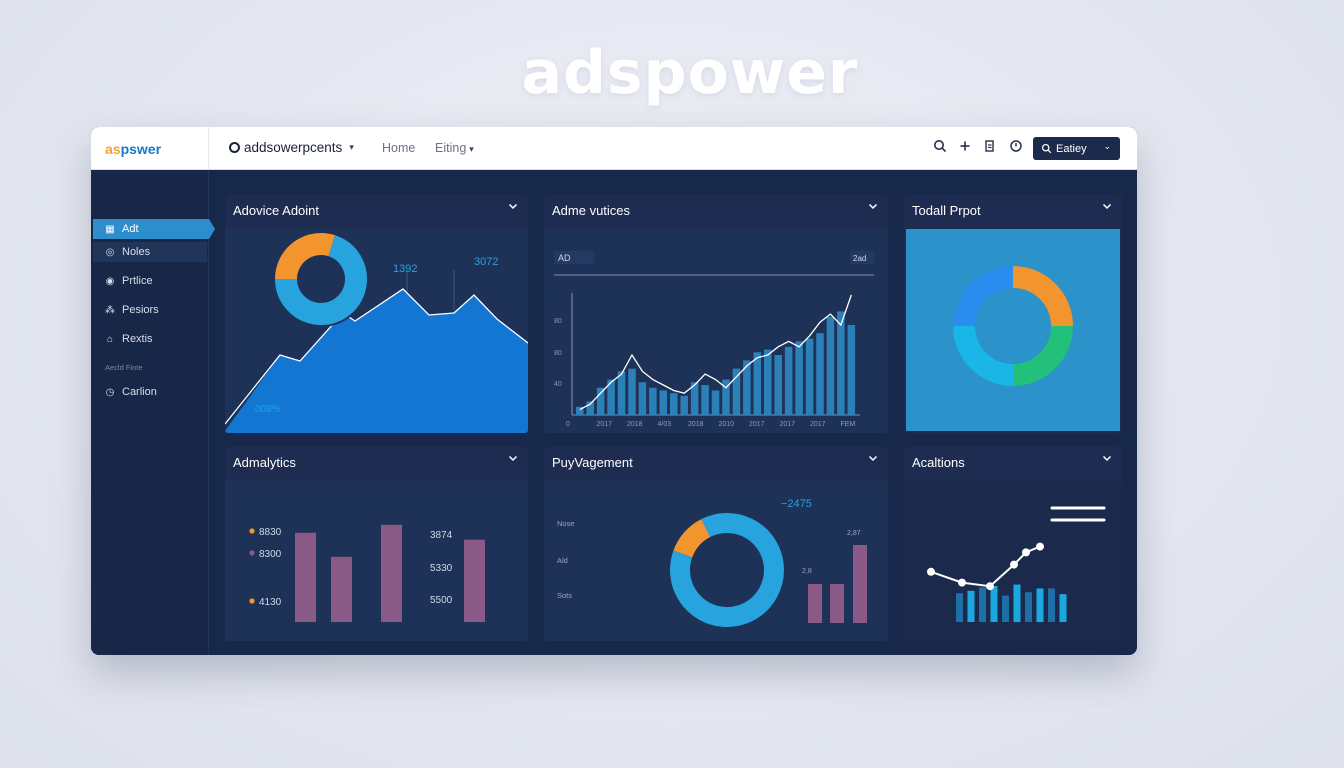  What do you see at coordinates (568, 424) in the screenshot?
I see `x-tick-label: 0` at bounding box center [568, 424].